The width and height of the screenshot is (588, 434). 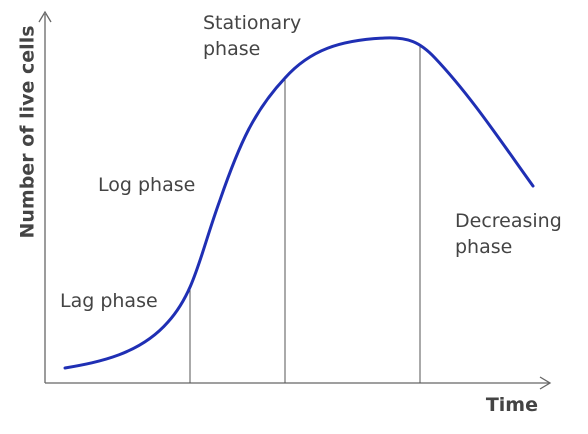 What do you see at coordinates (109, 301) in the screenshot?
I see `phase-label: Lag phase` at bounding box center [109, 301].